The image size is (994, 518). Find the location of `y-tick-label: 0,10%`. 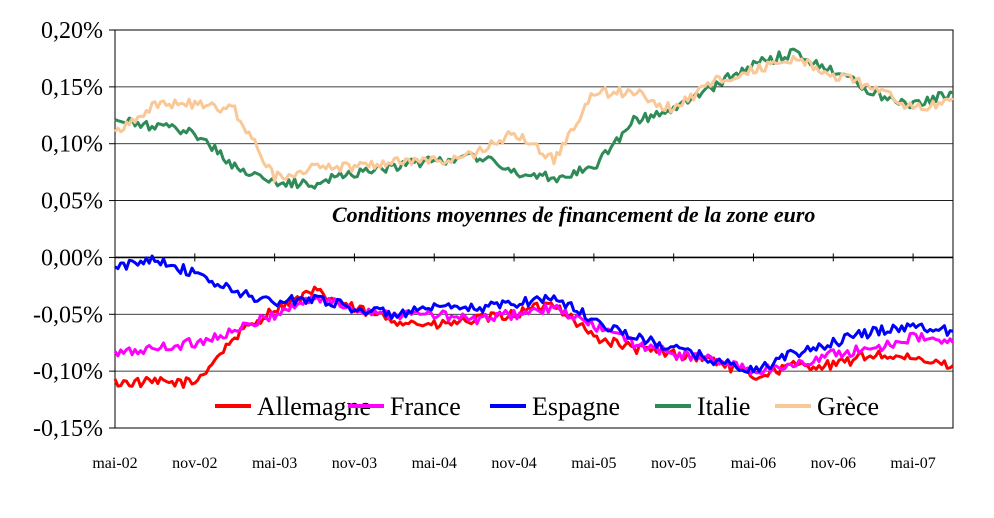

y-tick-label: 0,10% is located at coordinates (72, 145).